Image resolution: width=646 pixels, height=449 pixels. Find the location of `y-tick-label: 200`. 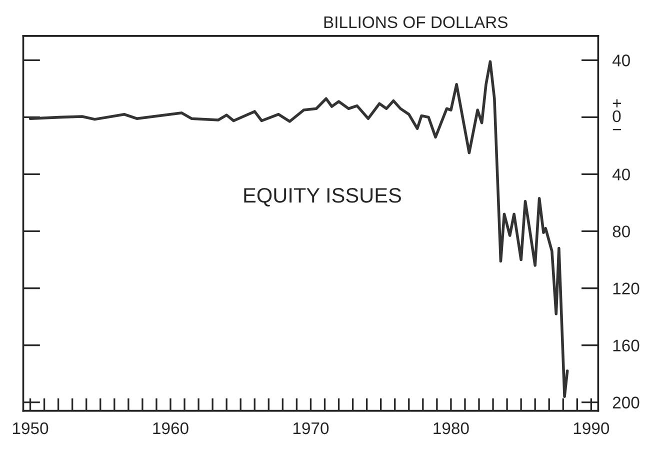

y-tick-label: 200 is located at coordinates (626, 402).